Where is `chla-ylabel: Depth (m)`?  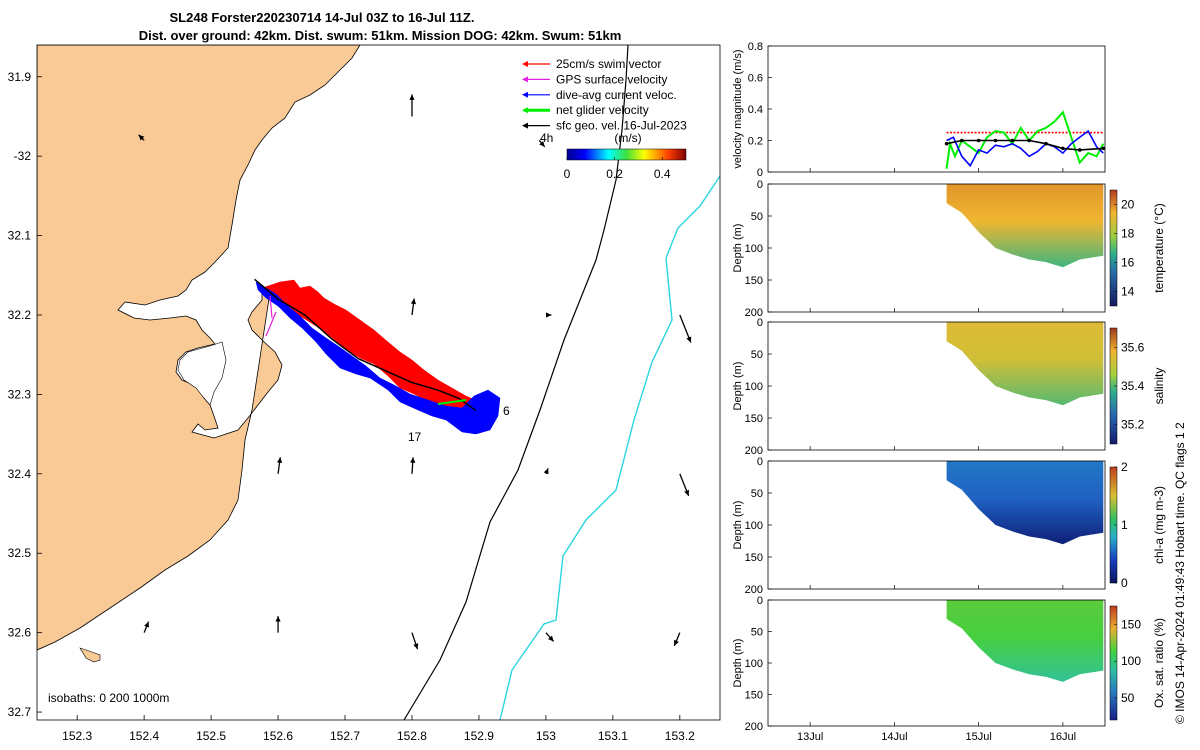
chla-ylabel: Depth (m) is located at coordinates (738, 525).